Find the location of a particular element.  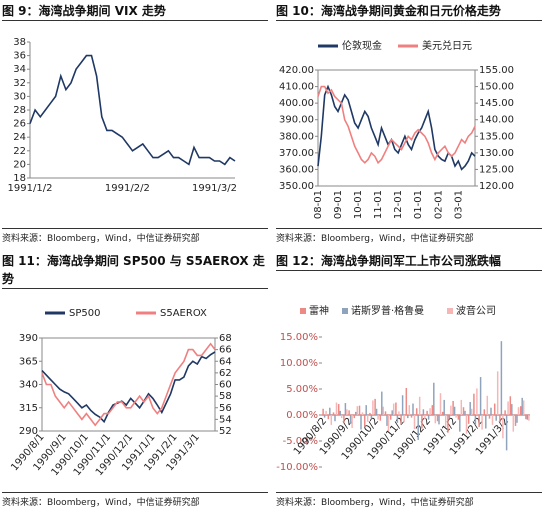

y-tick-label: 32 is located at coordinates (19, 83).